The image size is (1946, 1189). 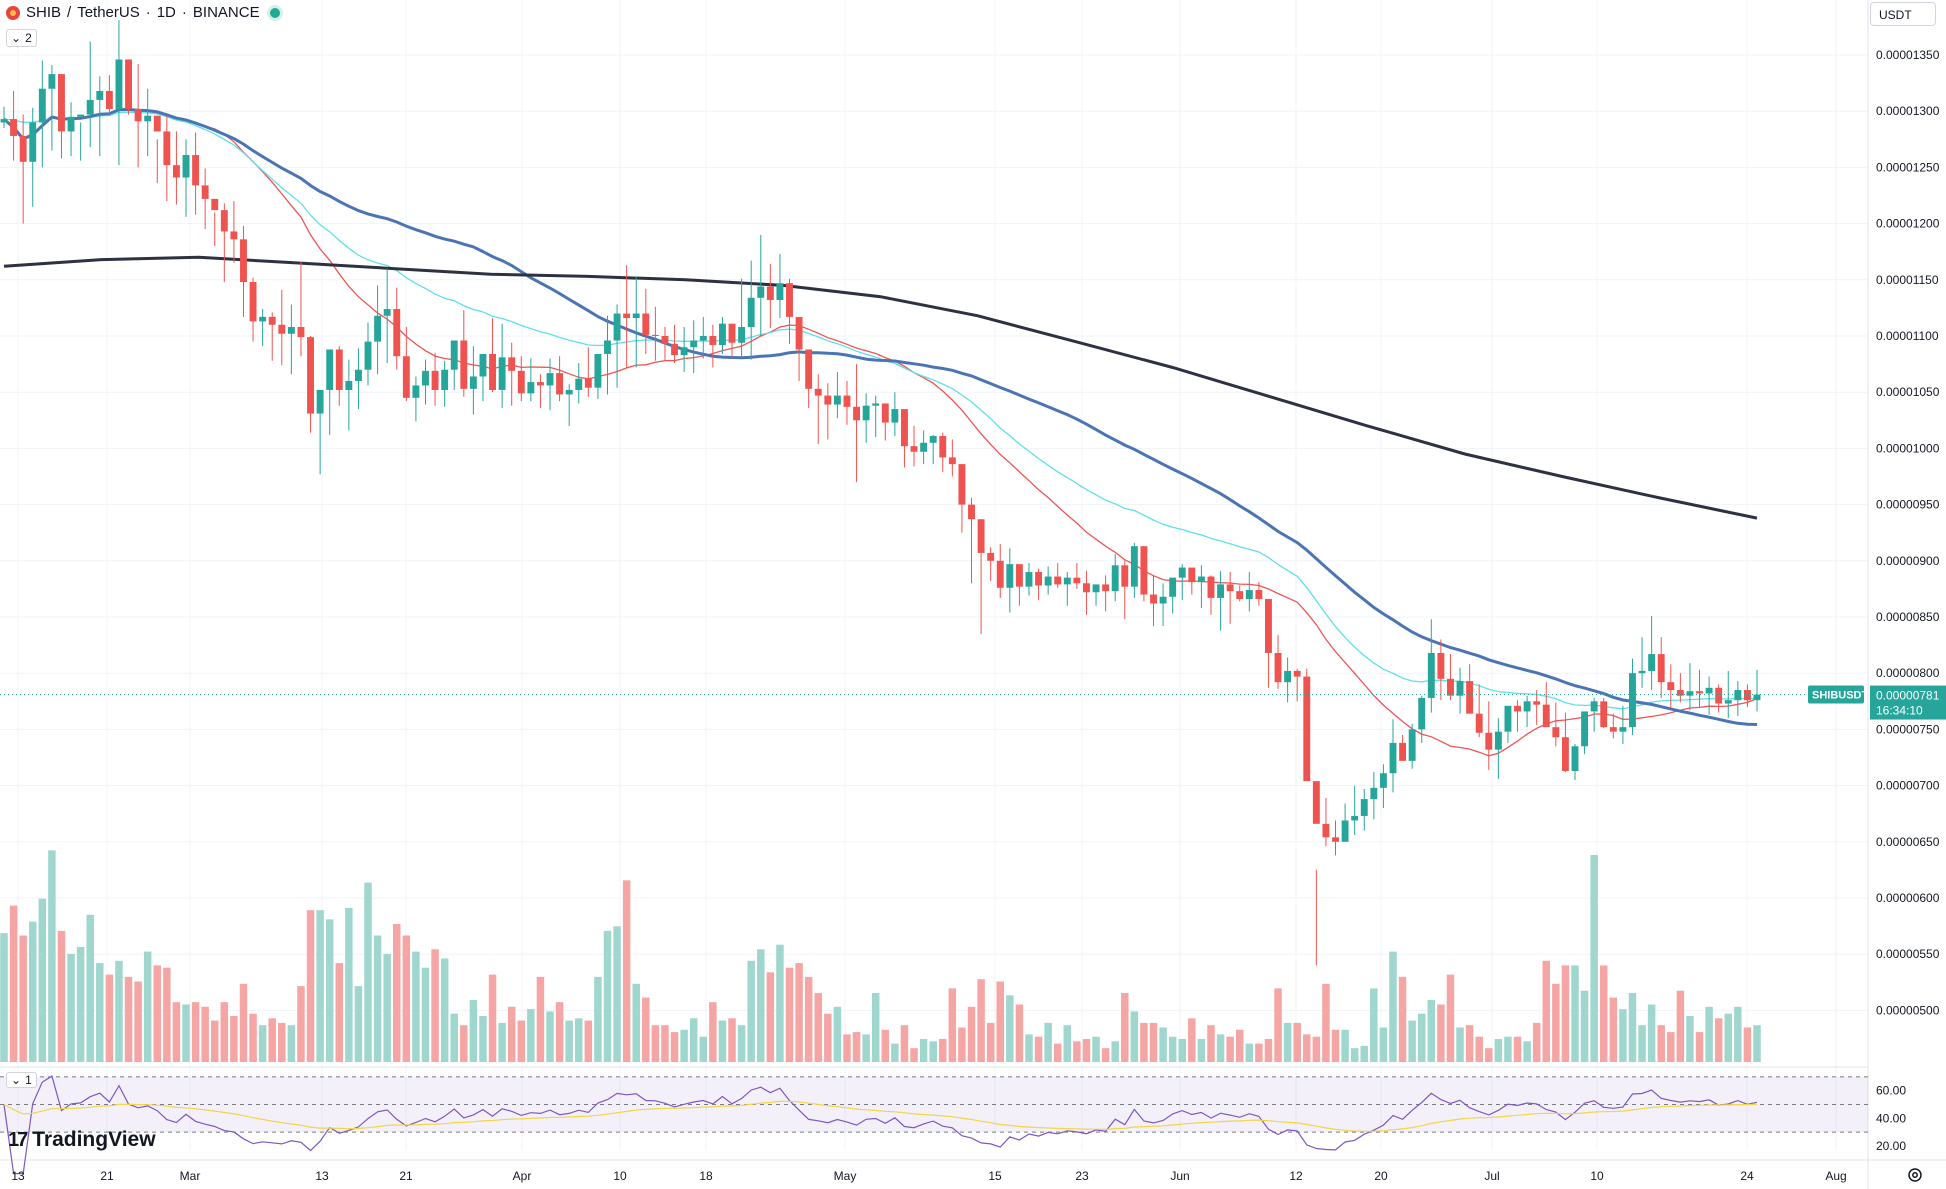 What do you see at coordinates (1908, 617) in the screenshot?
I see `price-tick-label: 0.00000850` at bounding box center [1908, 617].